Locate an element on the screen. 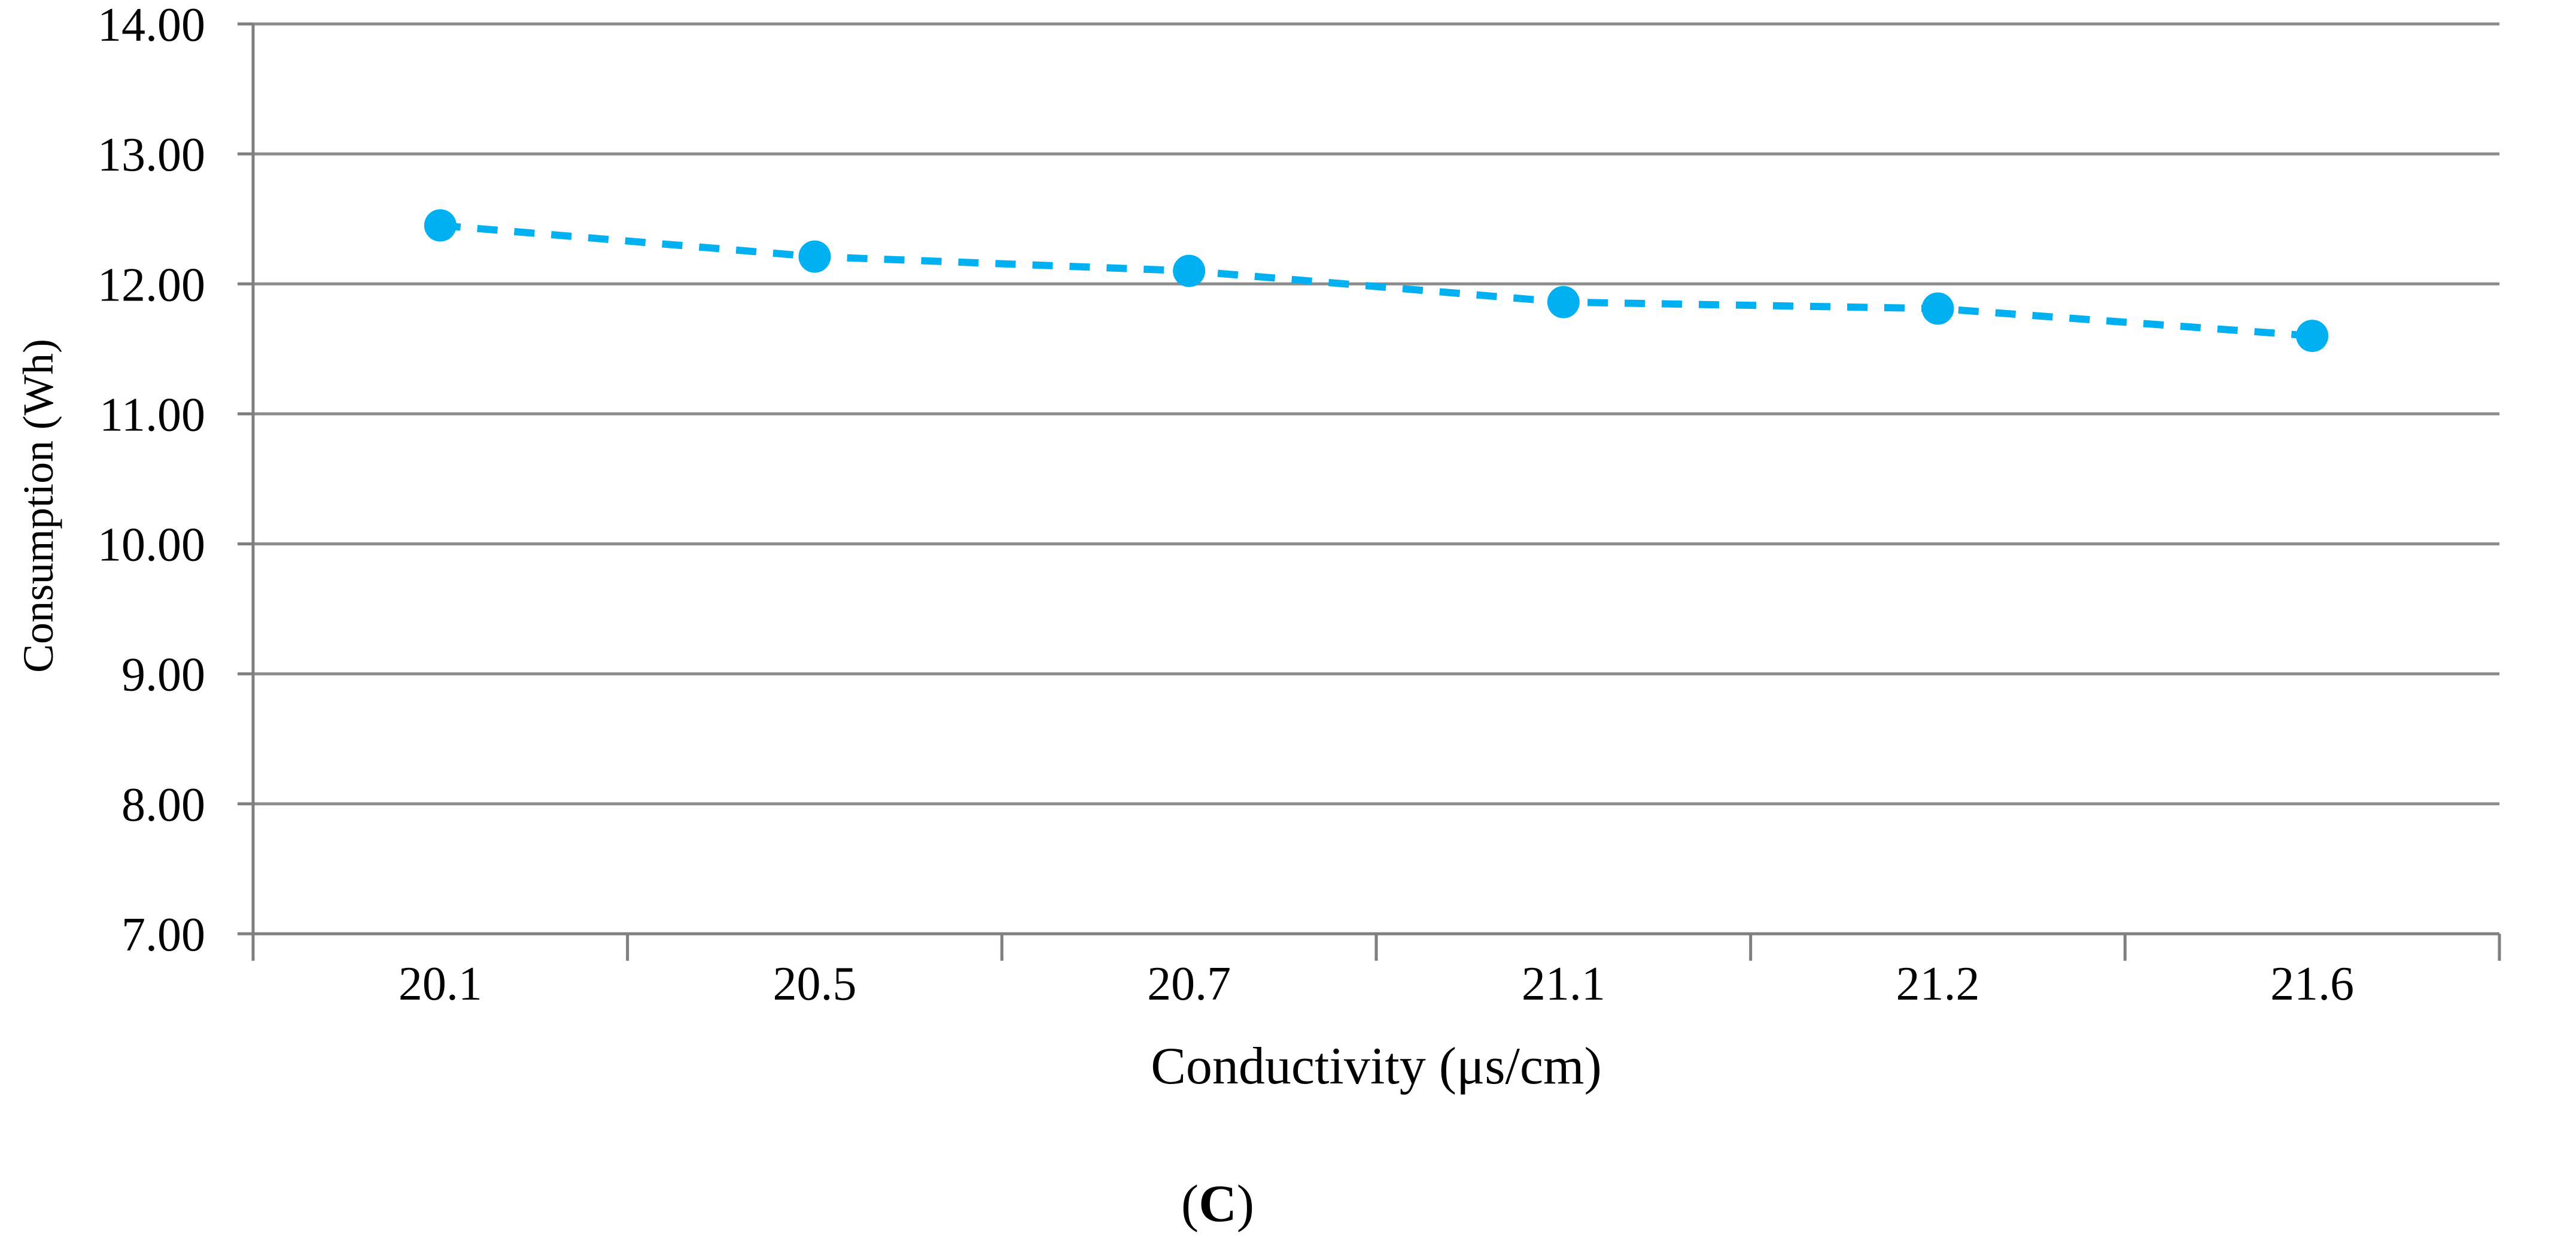 The width and height of the screenshot is (2576, 1257). caption-letter: C is located at coordinates (1218, 1204).